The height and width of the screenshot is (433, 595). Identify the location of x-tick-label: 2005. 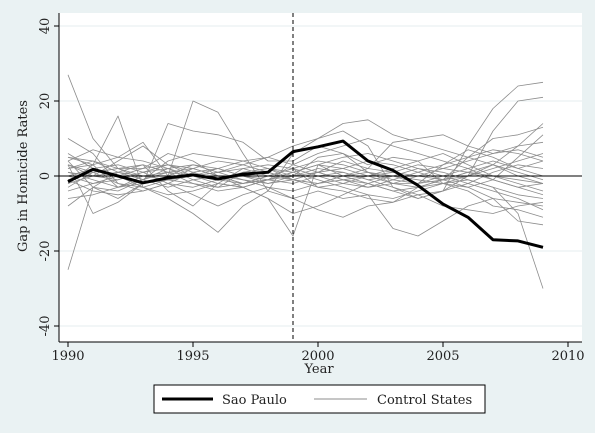
(442, 356).